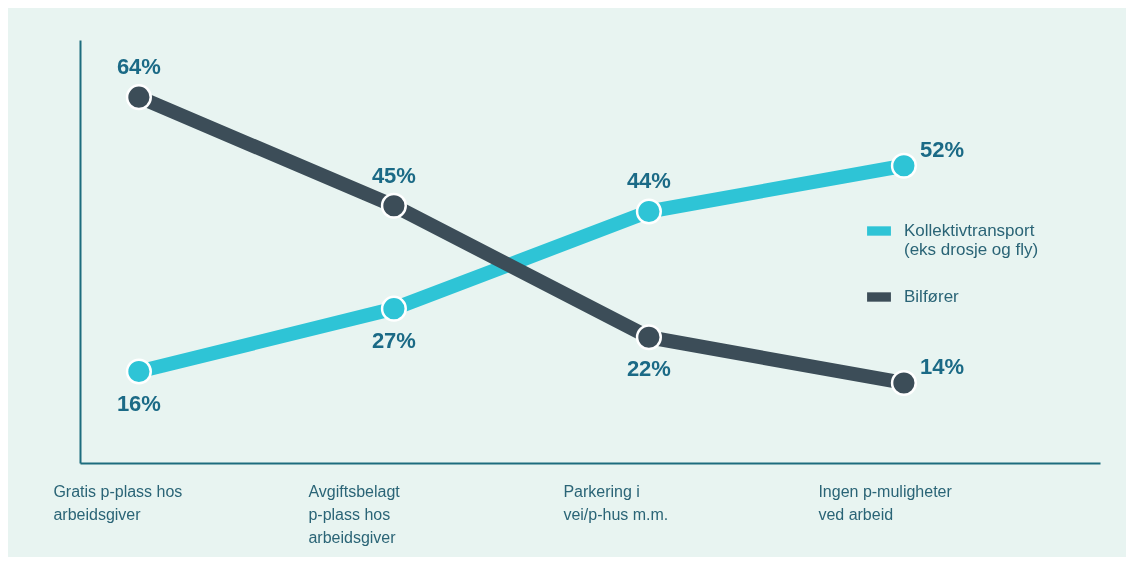 The image size is (1134, 565). I want to click on data-label: 14%, so click(941, 366).